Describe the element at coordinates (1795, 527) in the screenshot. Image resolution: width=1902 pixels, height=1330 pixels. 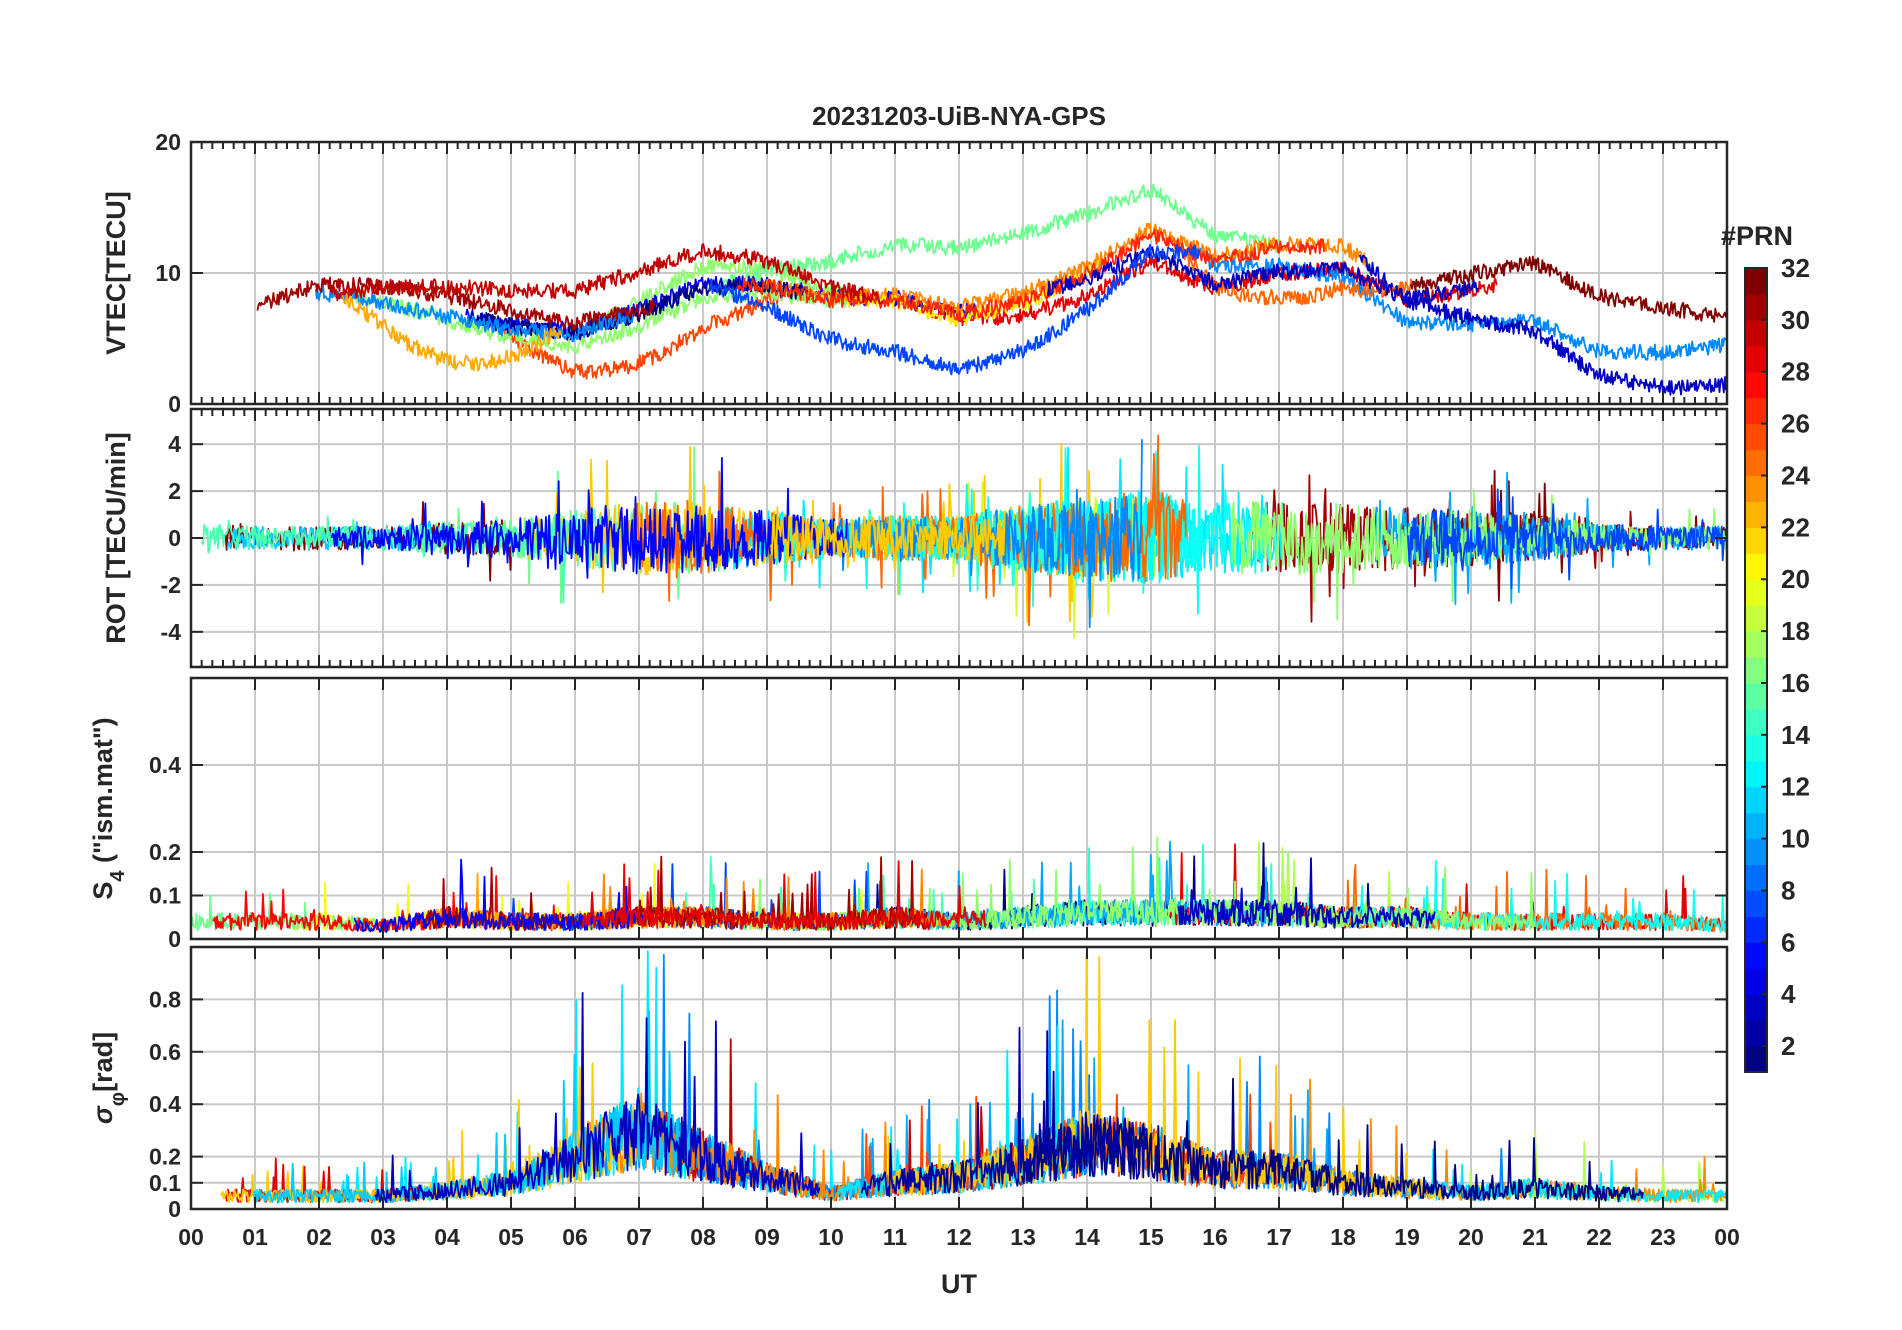
I see `colorbar-tick-label: 22` at that location.